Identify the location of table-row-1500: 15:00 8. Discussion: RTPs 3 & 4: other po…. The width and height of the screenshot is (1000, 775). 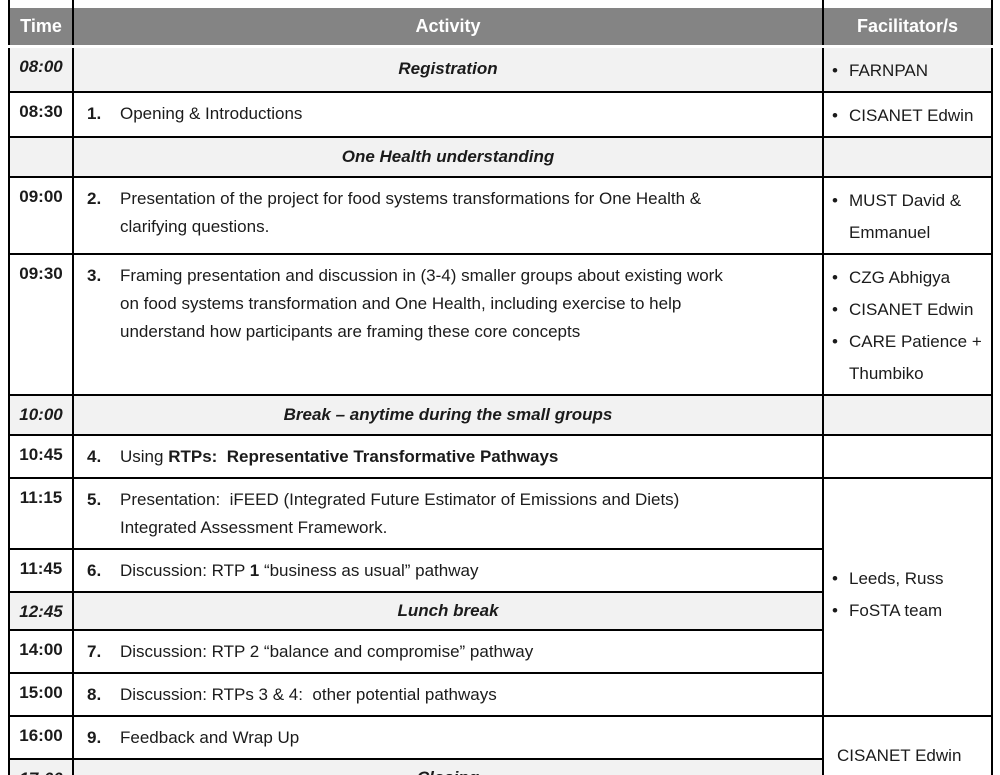
(500, 694).